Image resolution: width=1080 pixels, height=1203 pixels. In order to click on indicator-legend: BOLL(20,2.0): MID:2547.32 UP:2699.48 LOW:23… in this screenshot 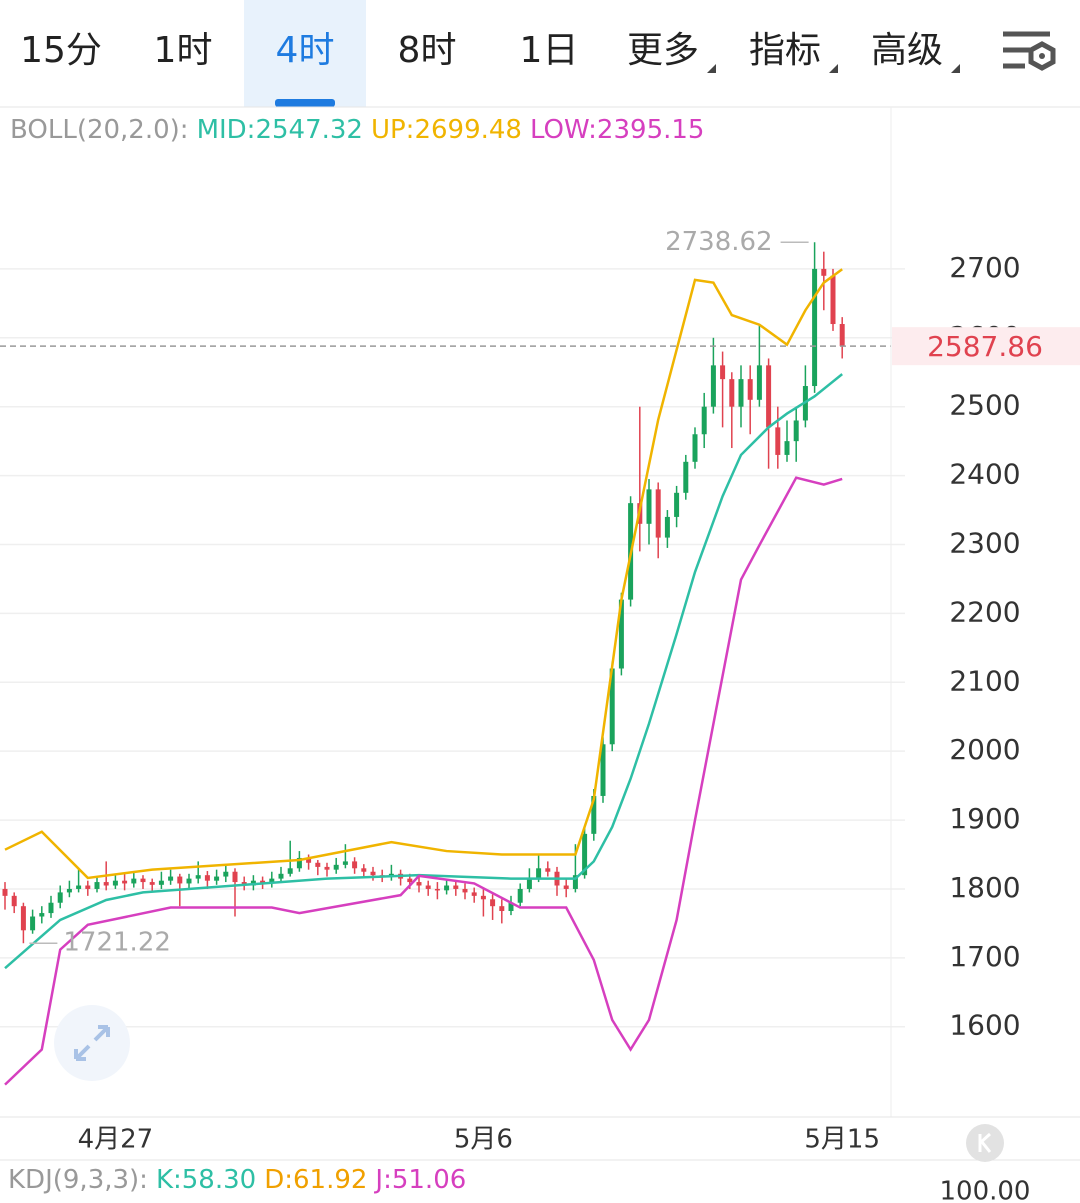, I will do `click(357, 130)`.